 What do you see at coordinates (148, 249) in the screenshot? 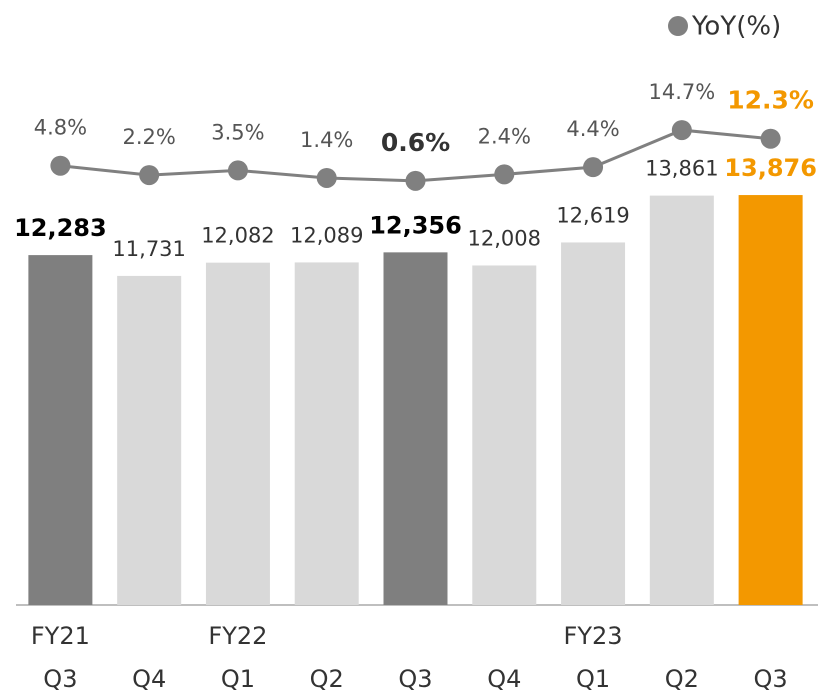
I see `bar-value-label: 11,731` at bounding box center [148, 249].